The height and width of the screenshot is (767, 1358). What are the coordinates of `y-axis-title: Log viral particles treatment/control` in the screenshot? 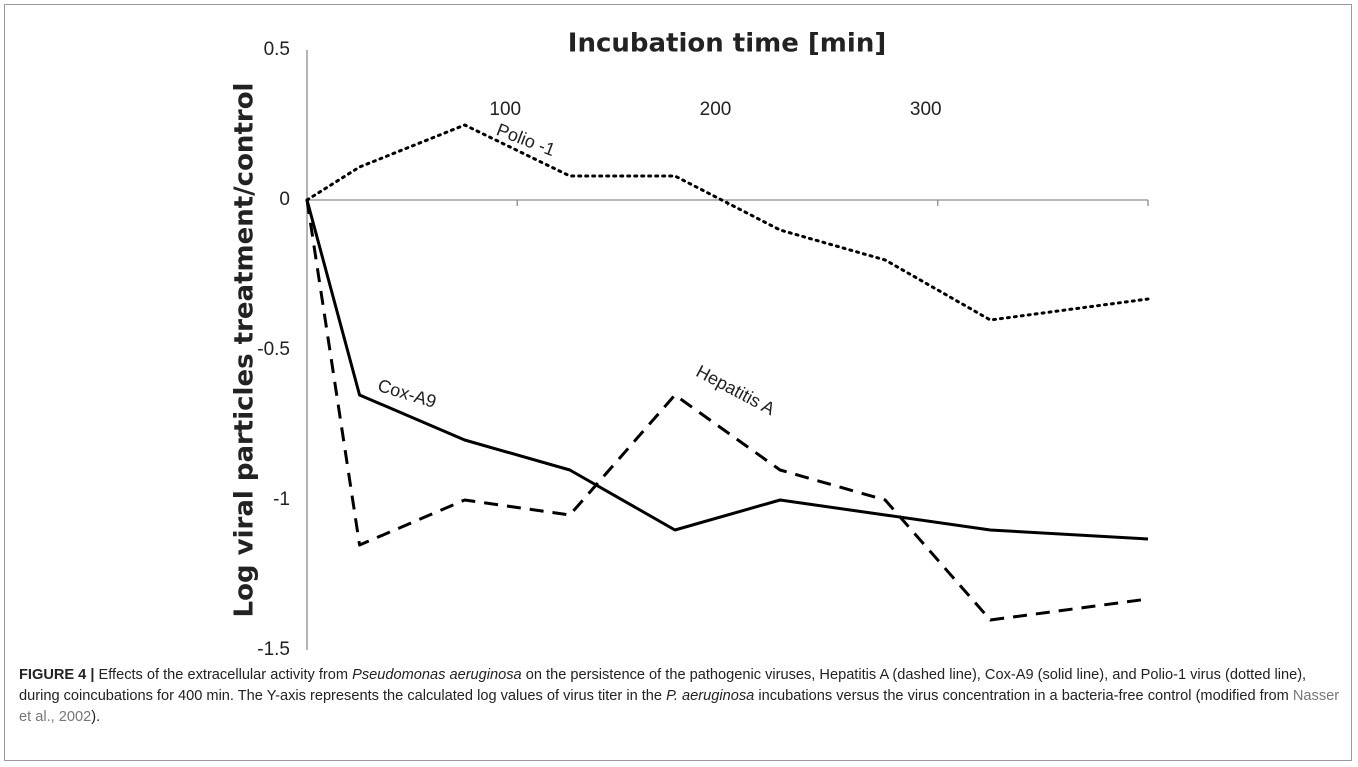 It's located at (245, 350).